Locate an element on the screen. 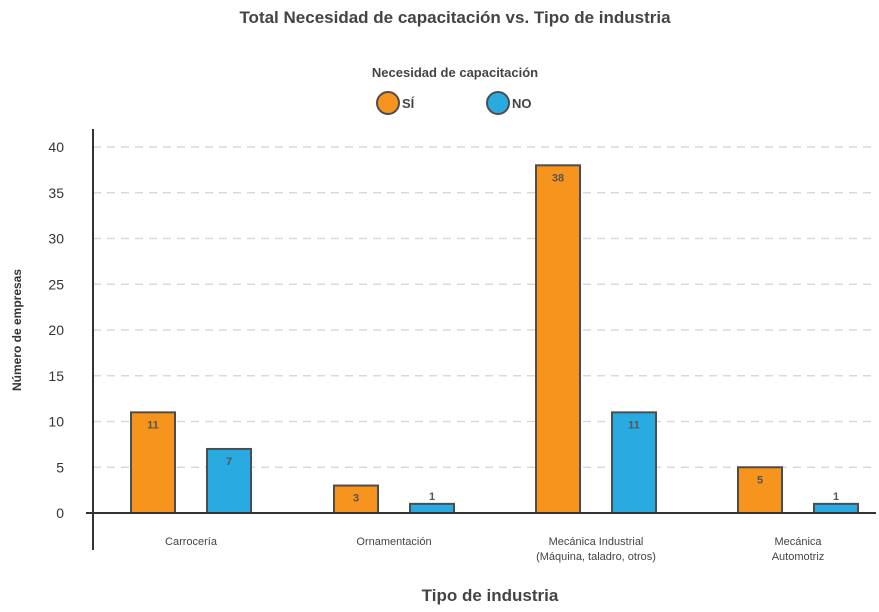 This screenshot has width=879, height=612. y-tick-label: 0 is located at coordinates (60, 513).